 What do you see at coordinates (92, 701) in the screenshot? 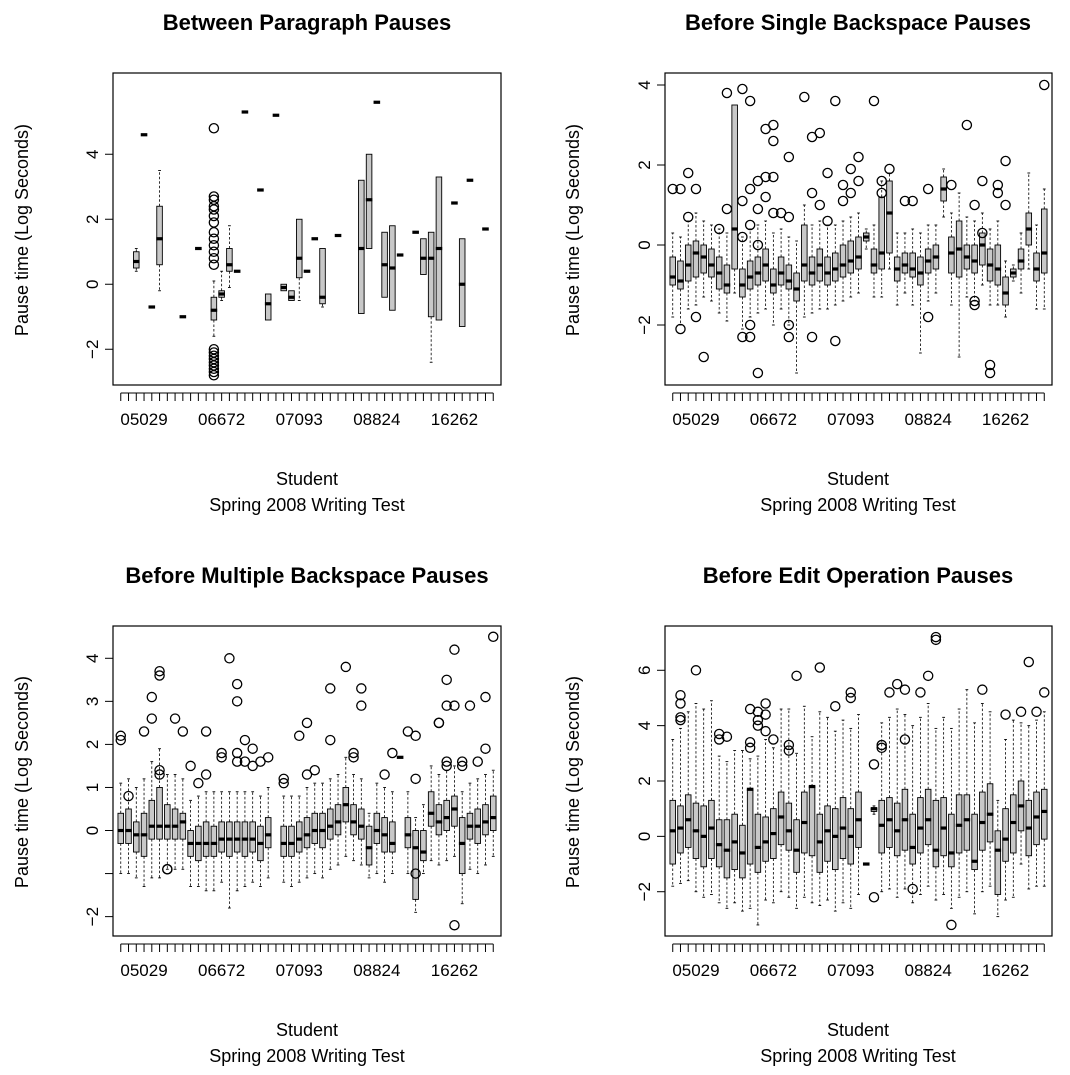
I see `y-tick-label: 3` at bounding box center [92, 701].